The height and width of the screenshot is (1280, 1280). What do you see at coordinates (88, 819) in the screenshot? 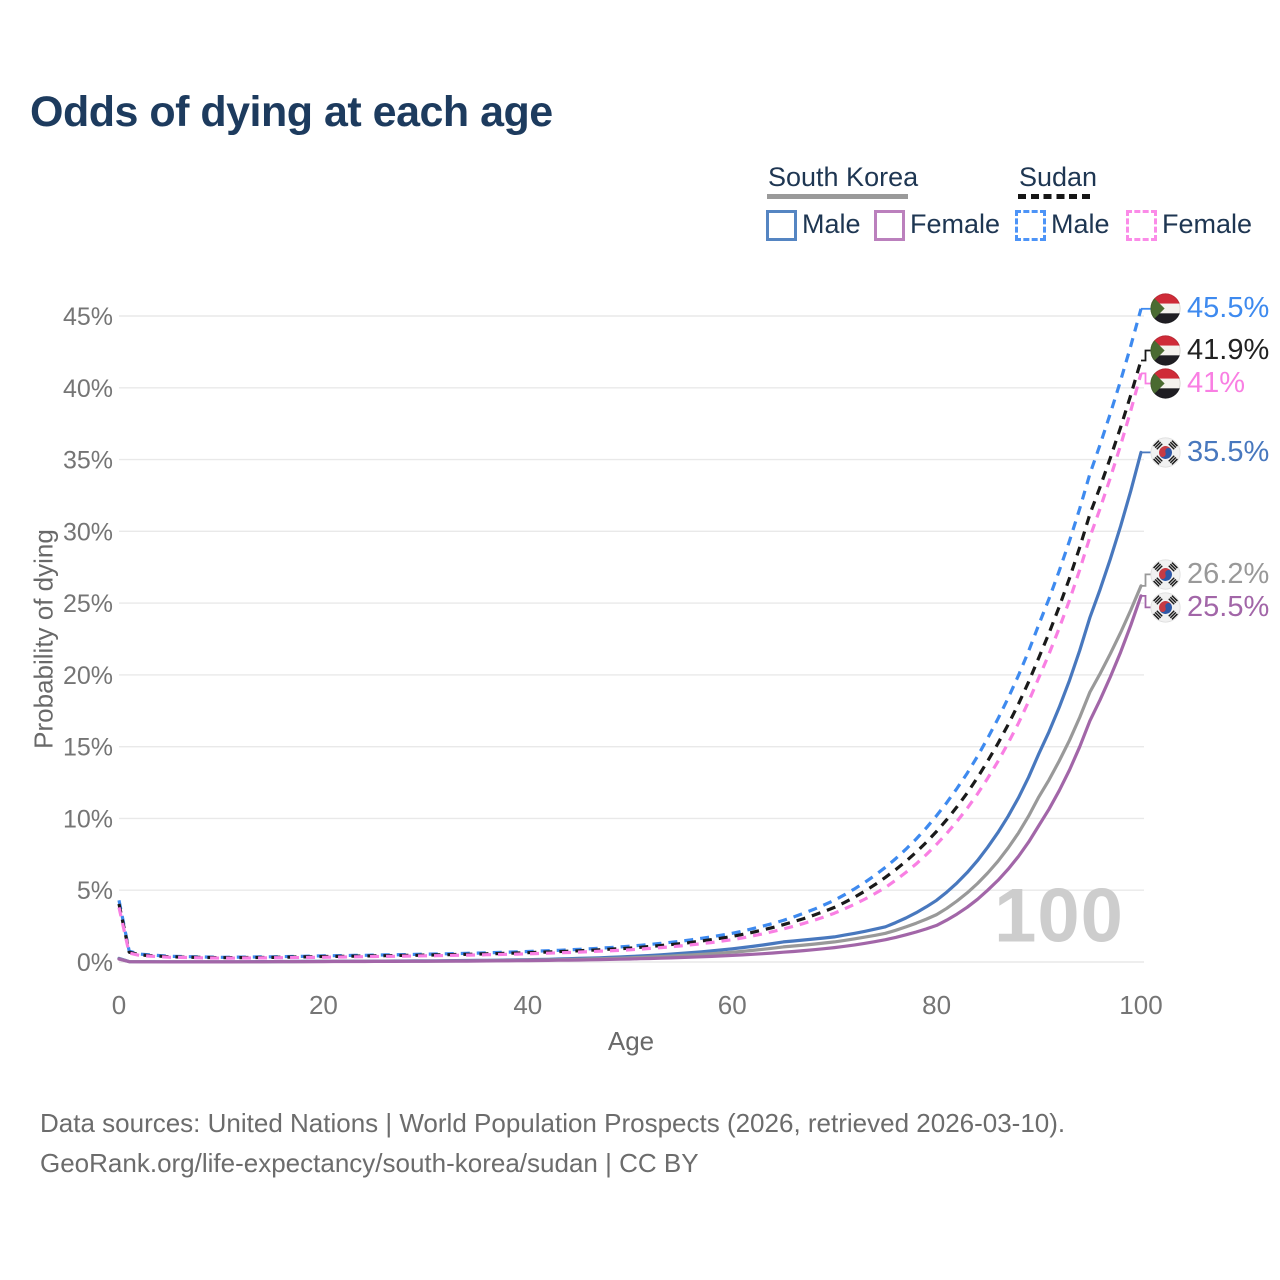
I see `y-tick-label: 10%` at bounding box center [88, 819].